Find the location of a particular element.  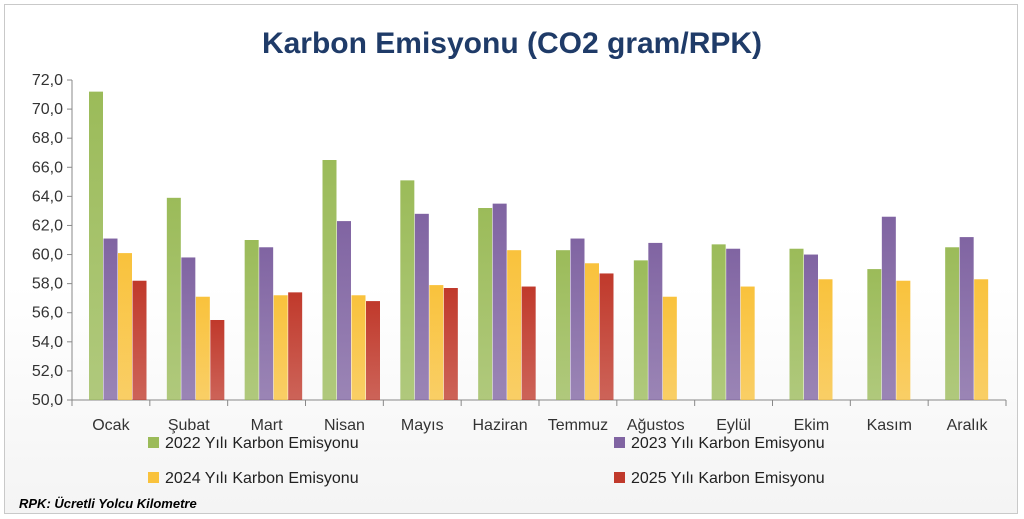

y-tick-label: 52,0 is located at coordinates (47, 371).